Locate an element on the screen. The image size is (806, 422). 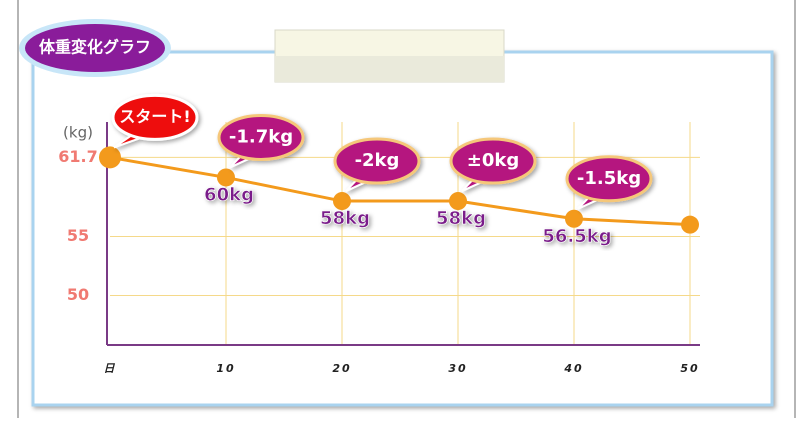
callout: ±0kg is located at coordinates (493, 164).